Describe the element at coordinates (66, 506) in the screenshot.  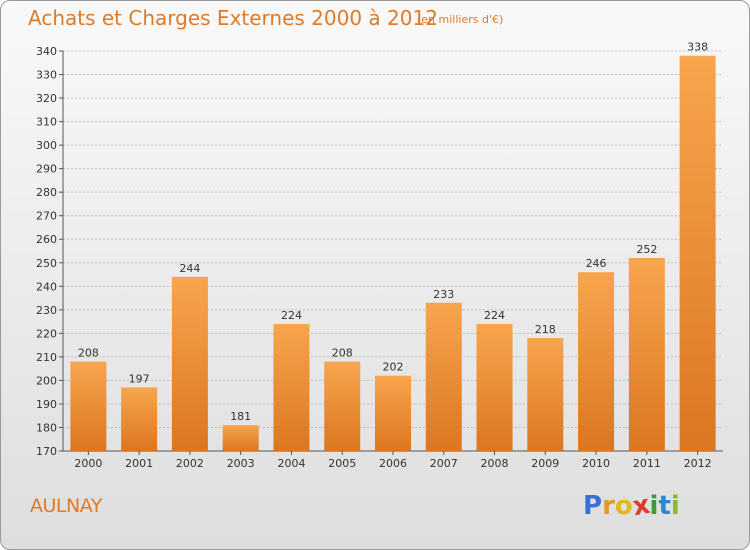
I see `city-name: AULNAY` at that location.